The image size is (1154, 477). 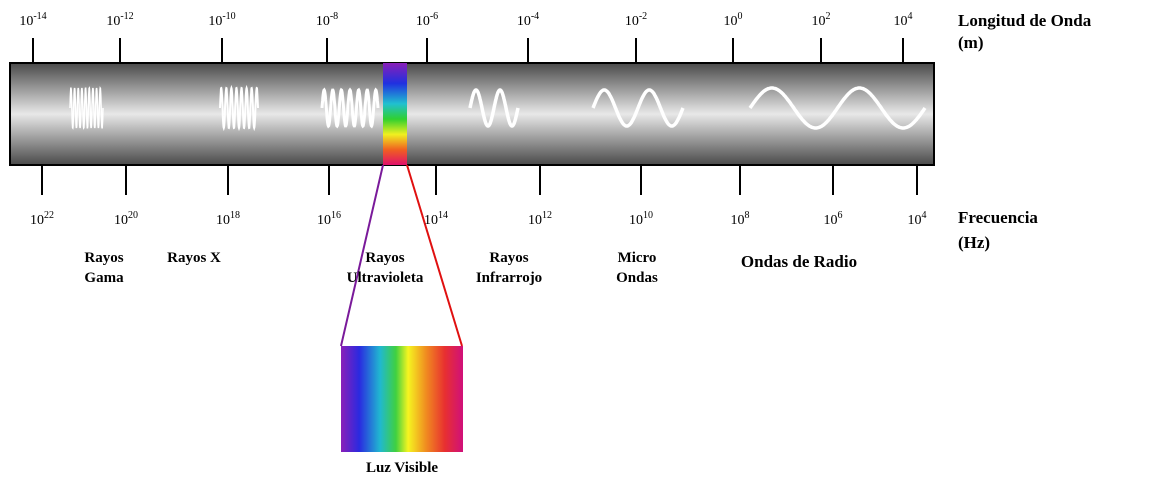 I want to click on tick-label: 10⁻¹², so click(x=119, y=20).